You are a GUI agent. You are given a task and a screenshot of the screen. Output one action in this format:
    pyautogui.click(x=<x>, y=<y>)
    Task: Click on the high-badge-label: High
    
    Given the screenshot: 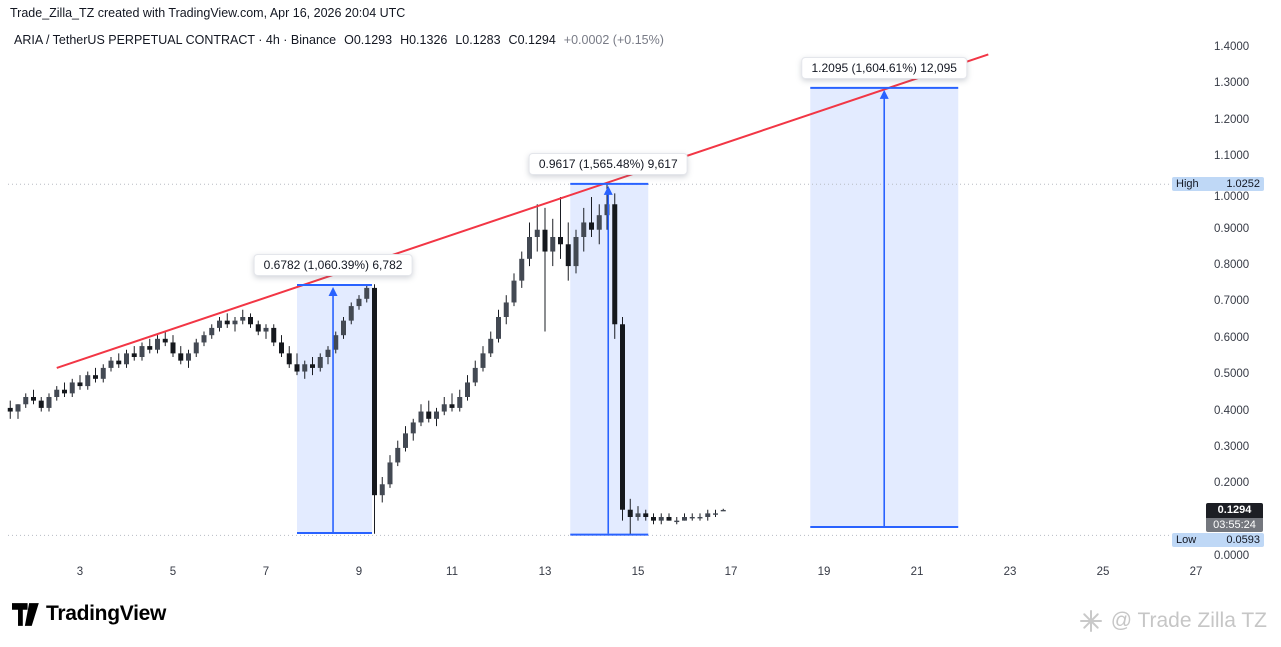 What is the action you would take?
    pyautogui.click(x=1187, y=184)
    